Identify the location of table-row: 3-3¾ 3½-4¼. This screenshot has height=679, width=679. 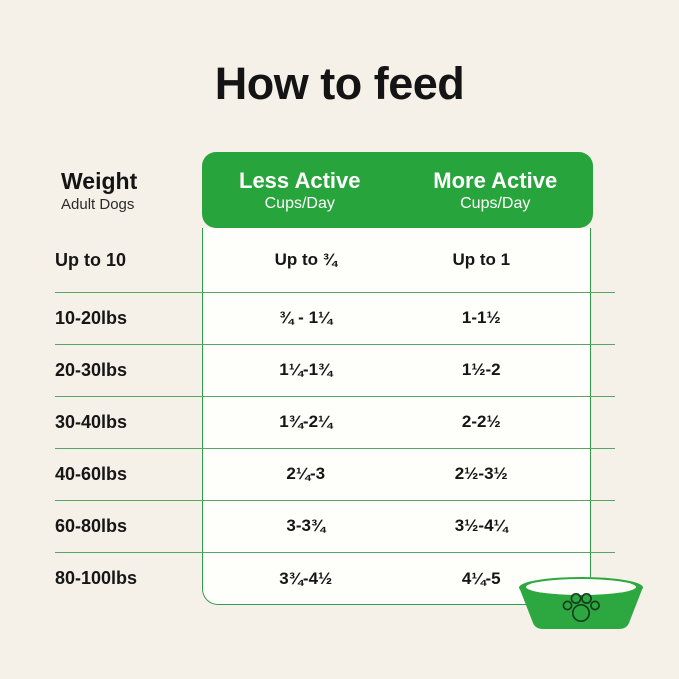
(396, 526).